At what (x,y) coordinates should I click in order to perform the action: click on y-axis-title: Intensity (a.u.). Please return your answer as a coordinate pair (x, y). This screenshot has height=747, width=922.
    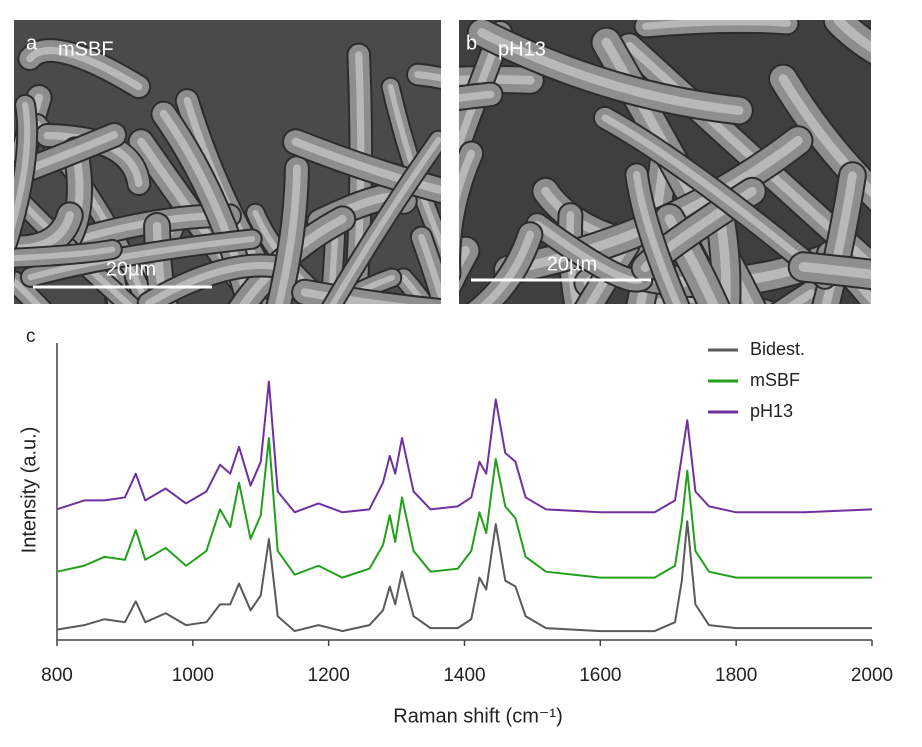
    Looking at the image, I should click on (29, 490).